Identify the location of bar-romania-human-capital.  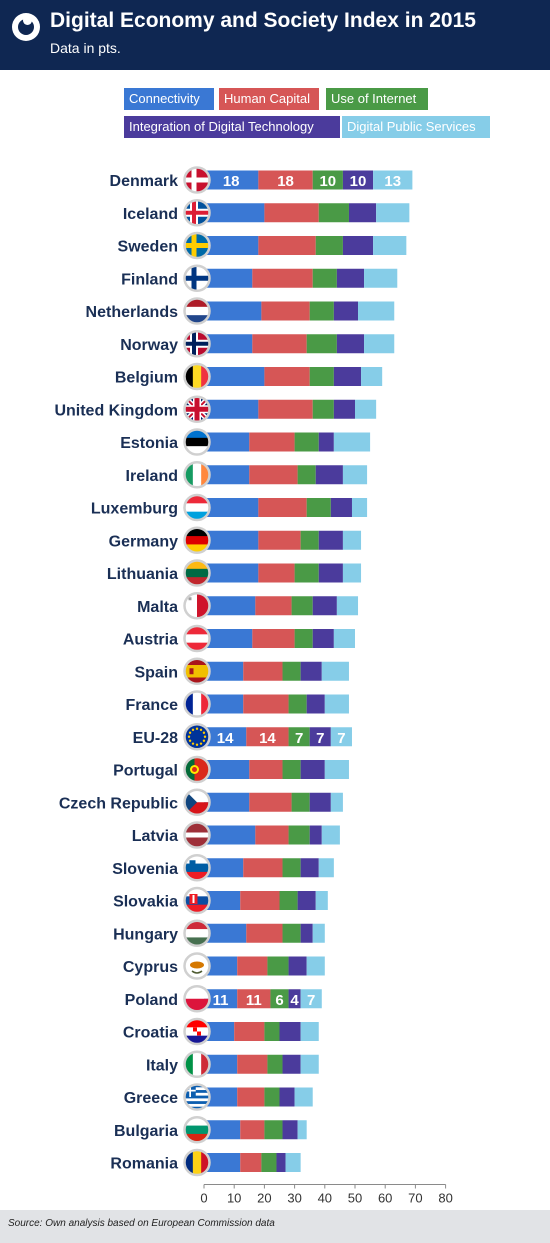
(251, 1162).